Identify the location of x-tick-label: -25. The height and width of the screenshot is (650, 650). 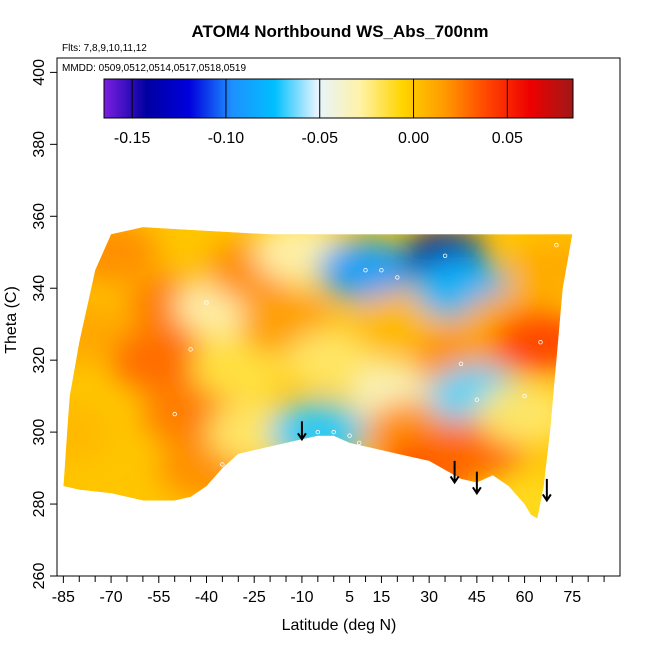
(254, 597).